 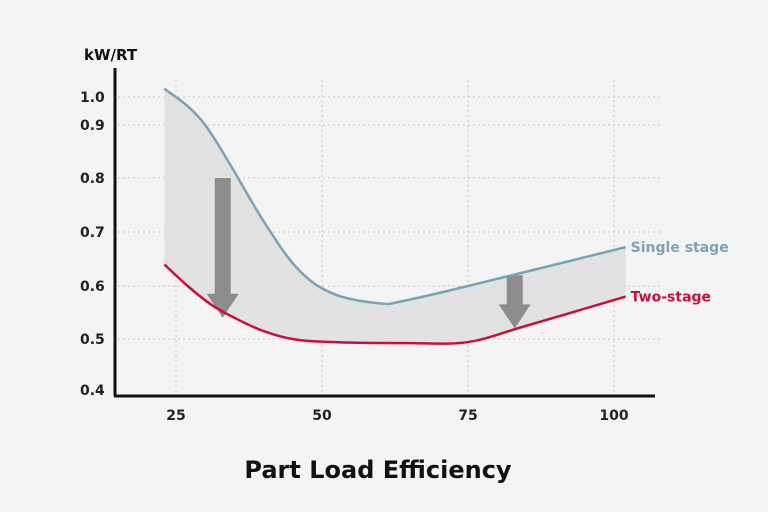 What do you see at coordinates (397, 416) in the screenshot?
I see `x-tick-labels: 25 50 75 100` at bounding box center [397, 416].